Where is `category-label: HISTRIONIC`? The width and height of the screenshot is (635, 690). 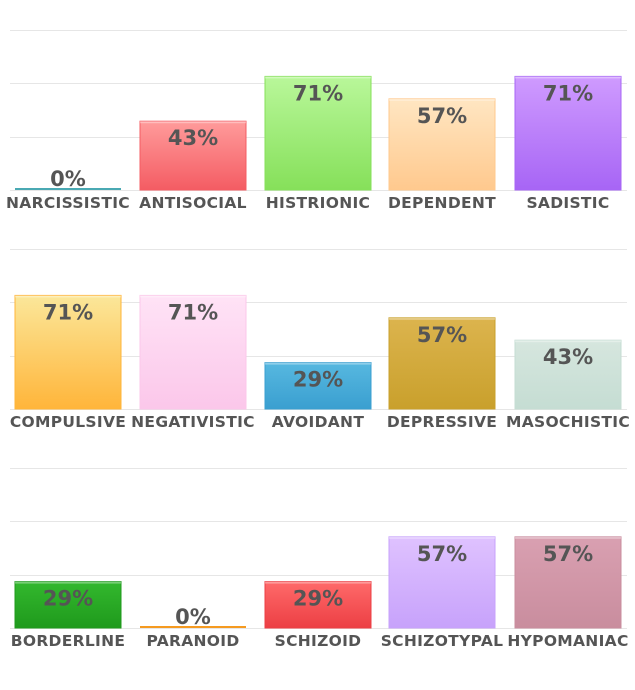 category-label: HISTRIONIC is located at coordinates (318, 203).